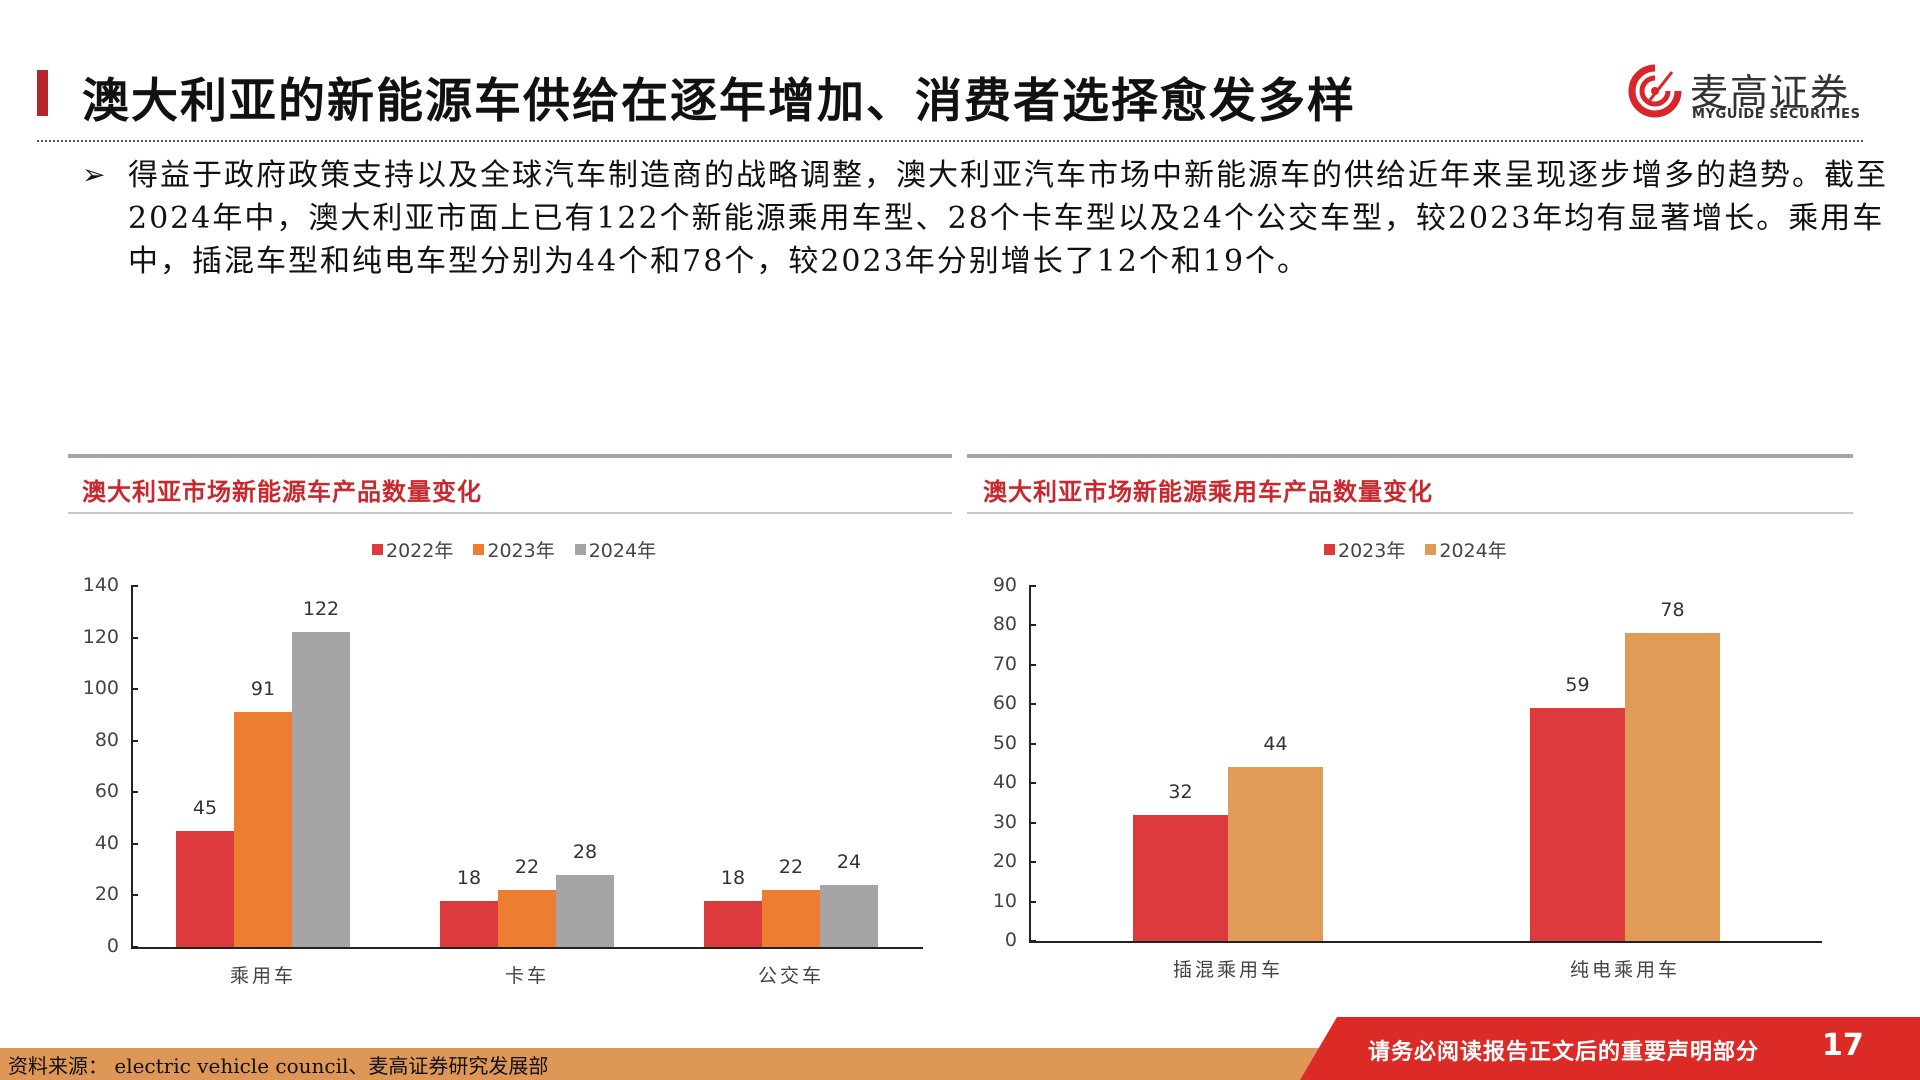 The height and width of the screenshot is (1080, 1920). What do you see at coordinates (1415, 549) in the screenshot?
I see `right-chart-legend: 2023年 2024年` at bounding box center [1415, 549].